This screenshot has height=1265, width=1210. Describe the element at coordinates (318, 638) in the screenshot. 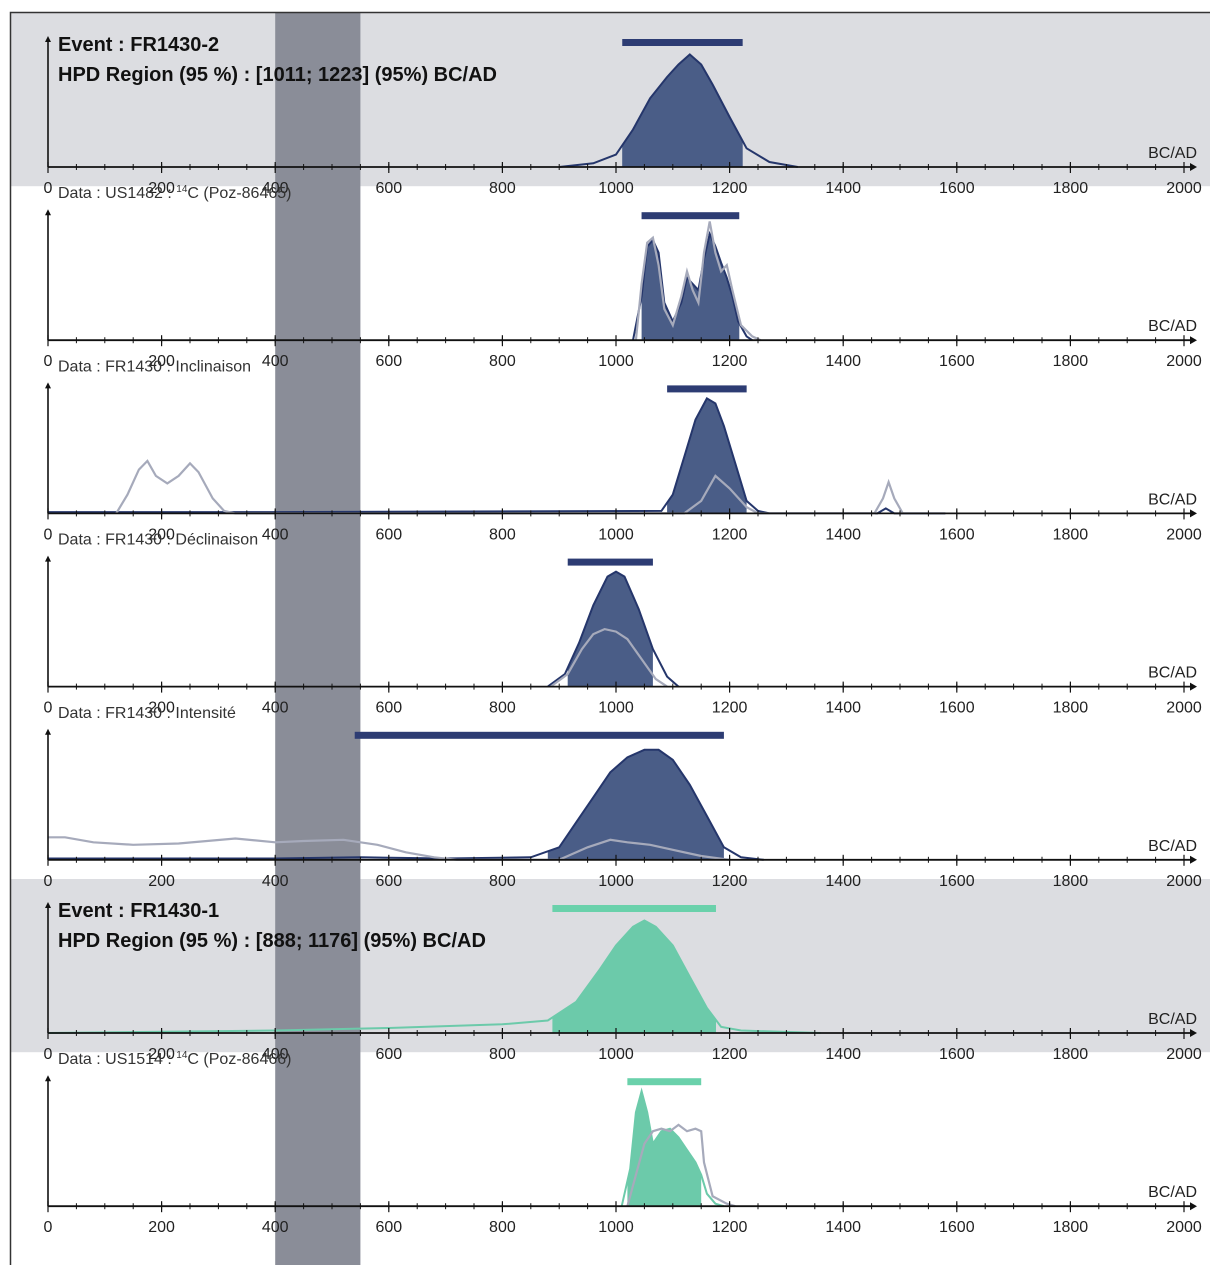

I see `highlight-band` at that location.